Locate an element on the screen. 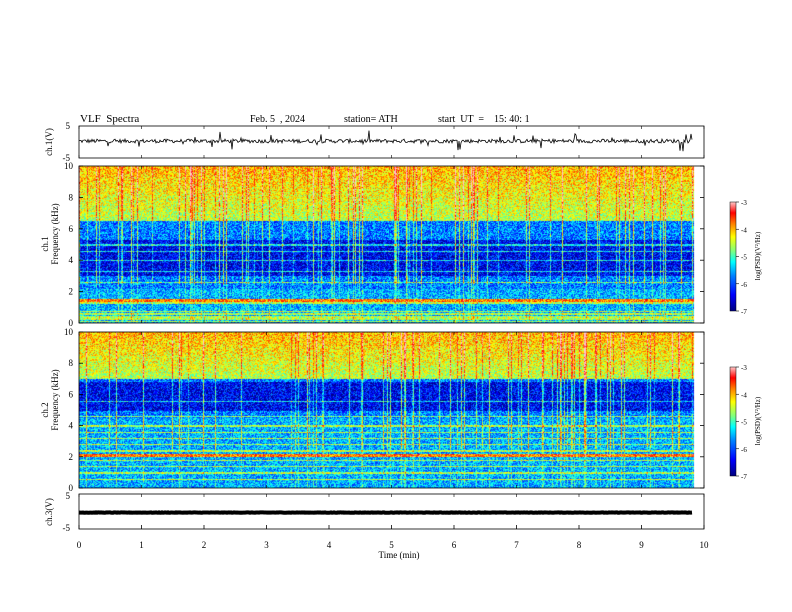 Image resolution: width=792 pixels, height=612 pixels. ch2-cb-tick-label-4: -7 is located at coordinates (744, 477).